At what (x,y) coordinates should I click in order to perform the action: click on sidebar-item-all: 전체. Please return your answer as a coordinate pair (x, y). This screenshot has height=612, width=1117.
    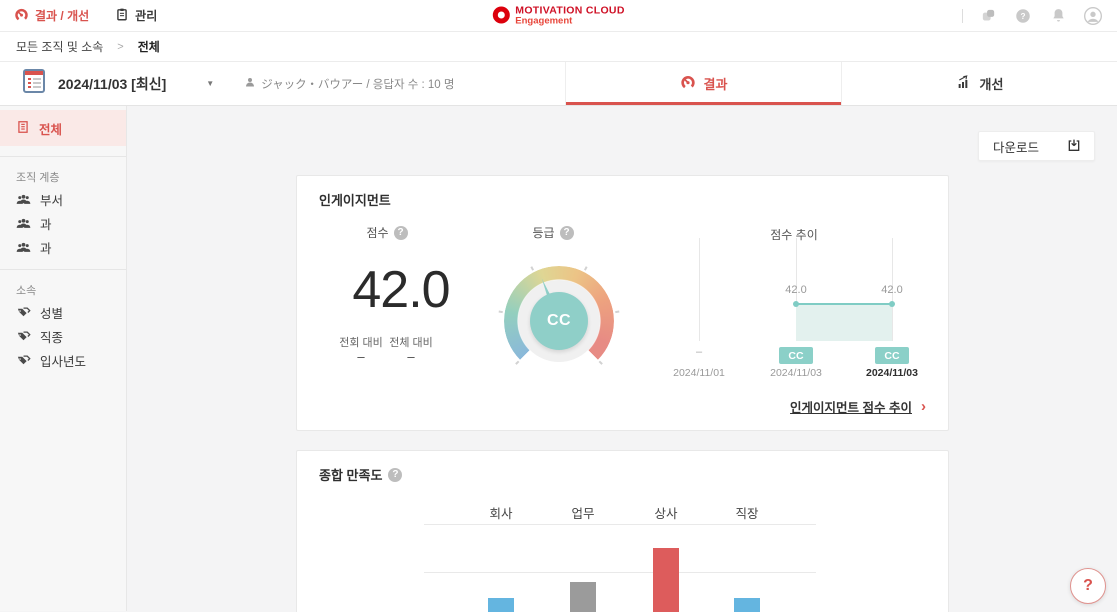
    Looking at the image, I should click on (63, 128).